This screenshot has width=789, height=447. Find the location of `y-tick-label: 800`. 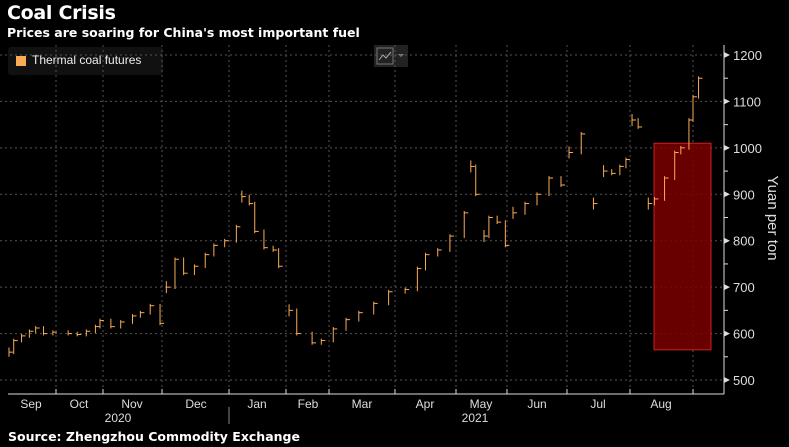

y-tick-label: 800 is located at coordinates (744, 241).